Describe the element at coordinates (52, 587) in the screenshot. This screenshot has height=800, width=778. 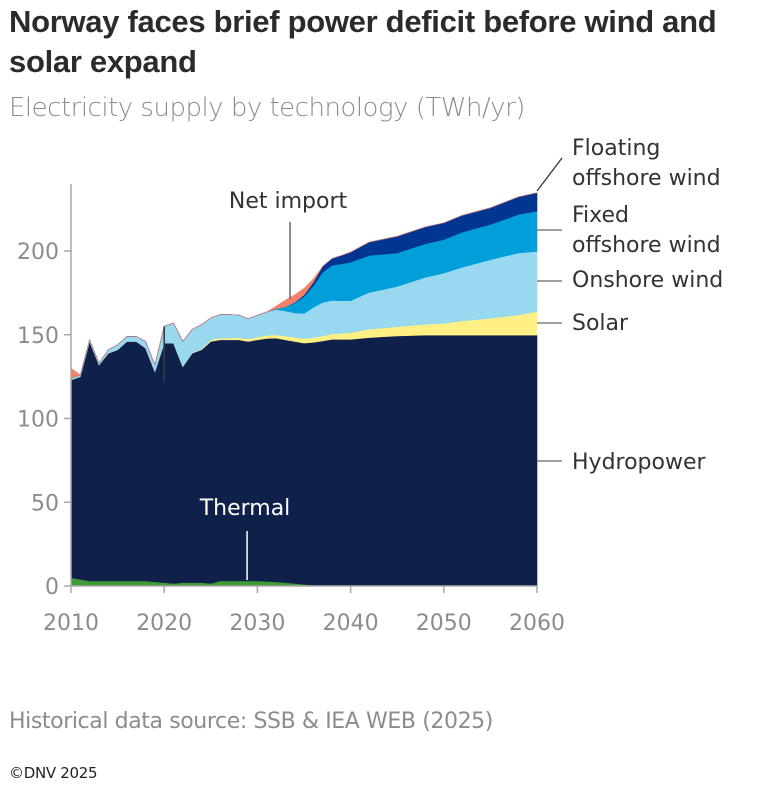
I see `y-tick-label: 0` at that location.